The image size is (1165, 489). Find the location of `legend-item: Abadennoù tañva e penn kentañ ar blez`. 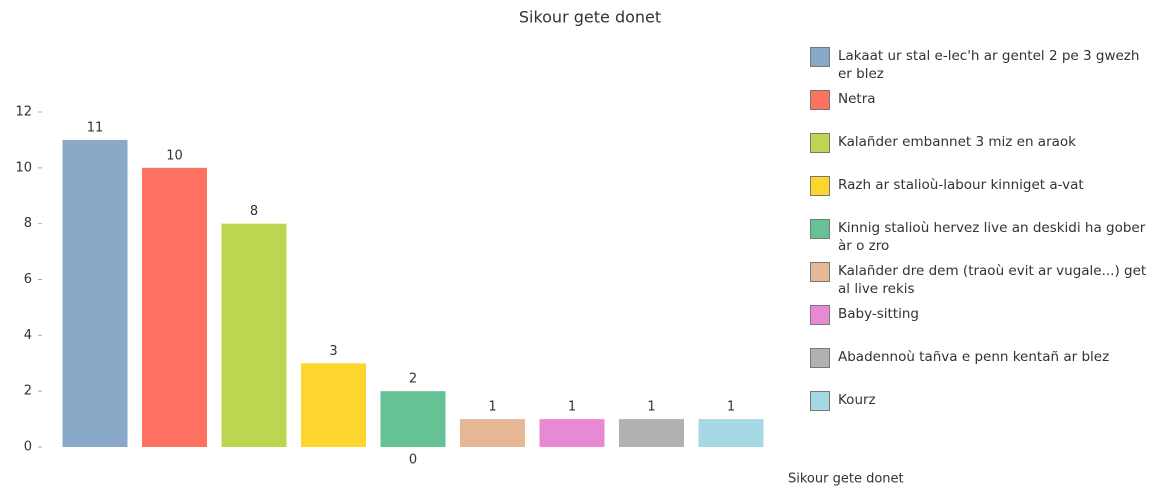

legend-item: Abadennoù tañva e penn kentañ ar blez is located at coordinates (980, 358).